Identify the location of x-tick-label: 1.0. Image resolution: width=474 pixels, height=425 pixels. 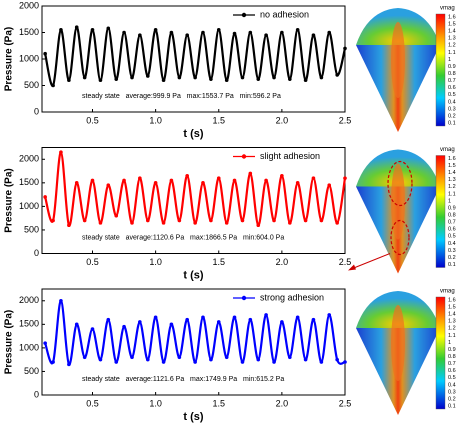
(155, 120).